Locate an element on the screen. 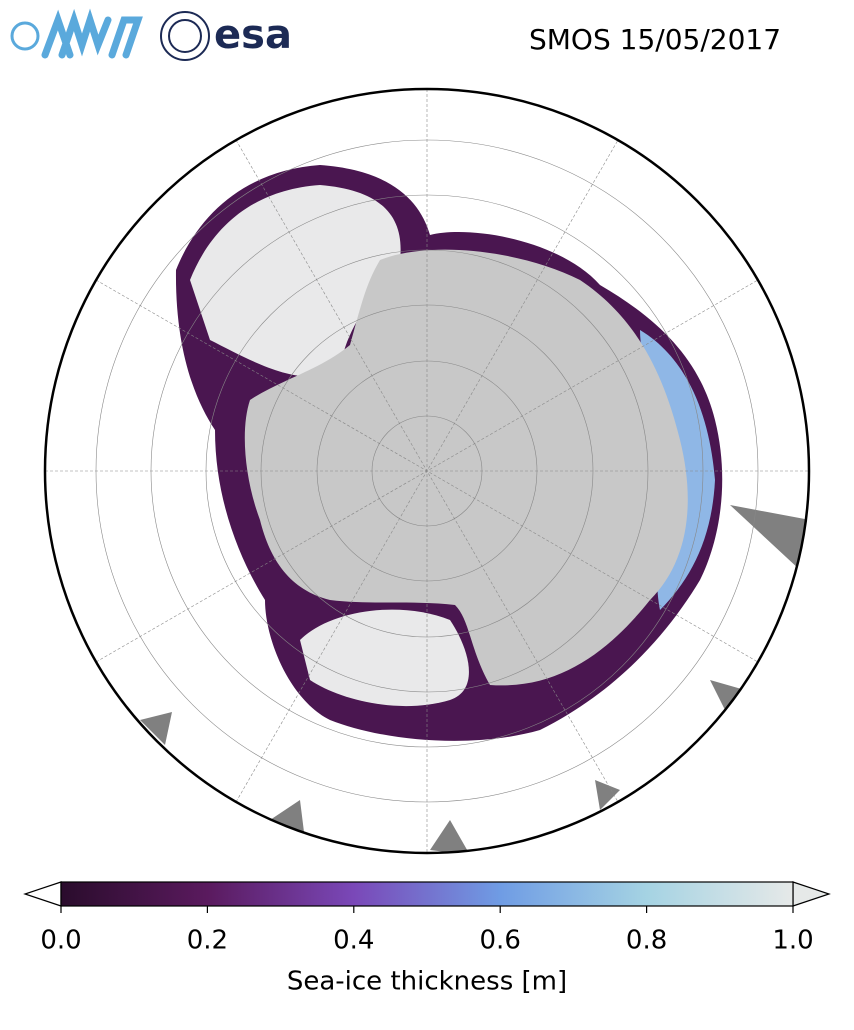 The height and width of the screenshot is (1030, 854). colorbar-tick-label: 0.6 is located at coordinates (500, 941).